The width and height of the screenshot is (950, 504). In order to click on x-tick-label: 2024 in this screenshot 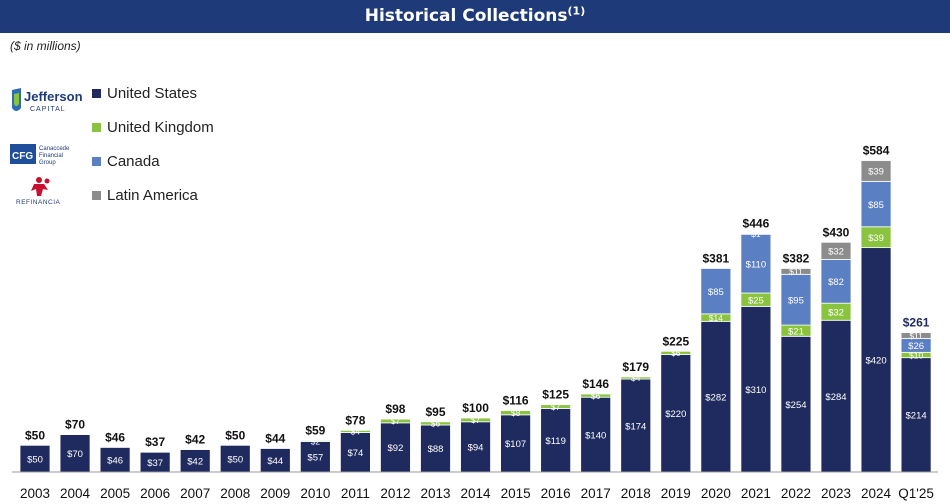, I will do `click(876, 493)`.